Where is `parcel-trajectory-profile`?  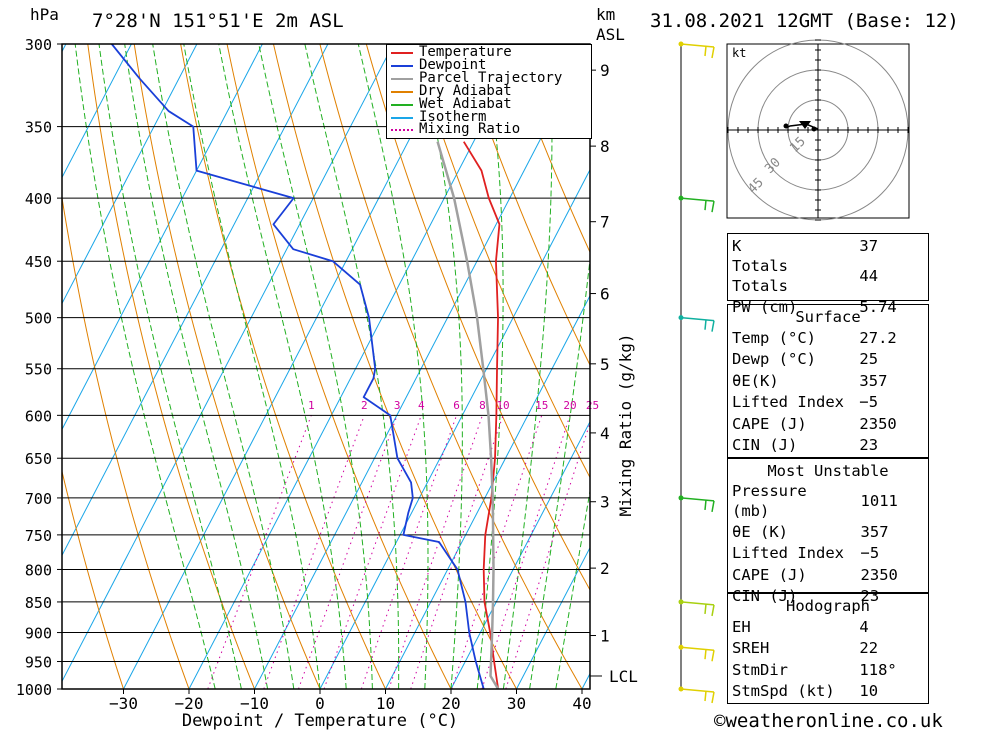
parcel-trajectory-profile is located at coordinates (468, 415).